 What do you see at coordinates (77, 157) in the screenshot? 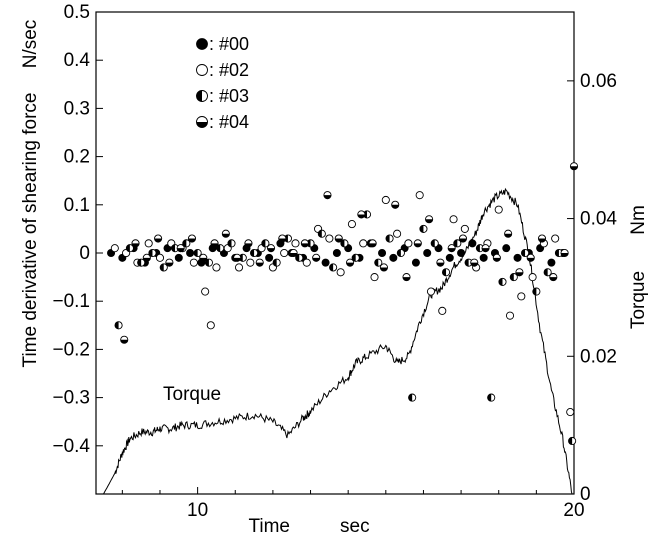
I see `y-left-tick-label: 0.2` at bounding box center [77, 157].